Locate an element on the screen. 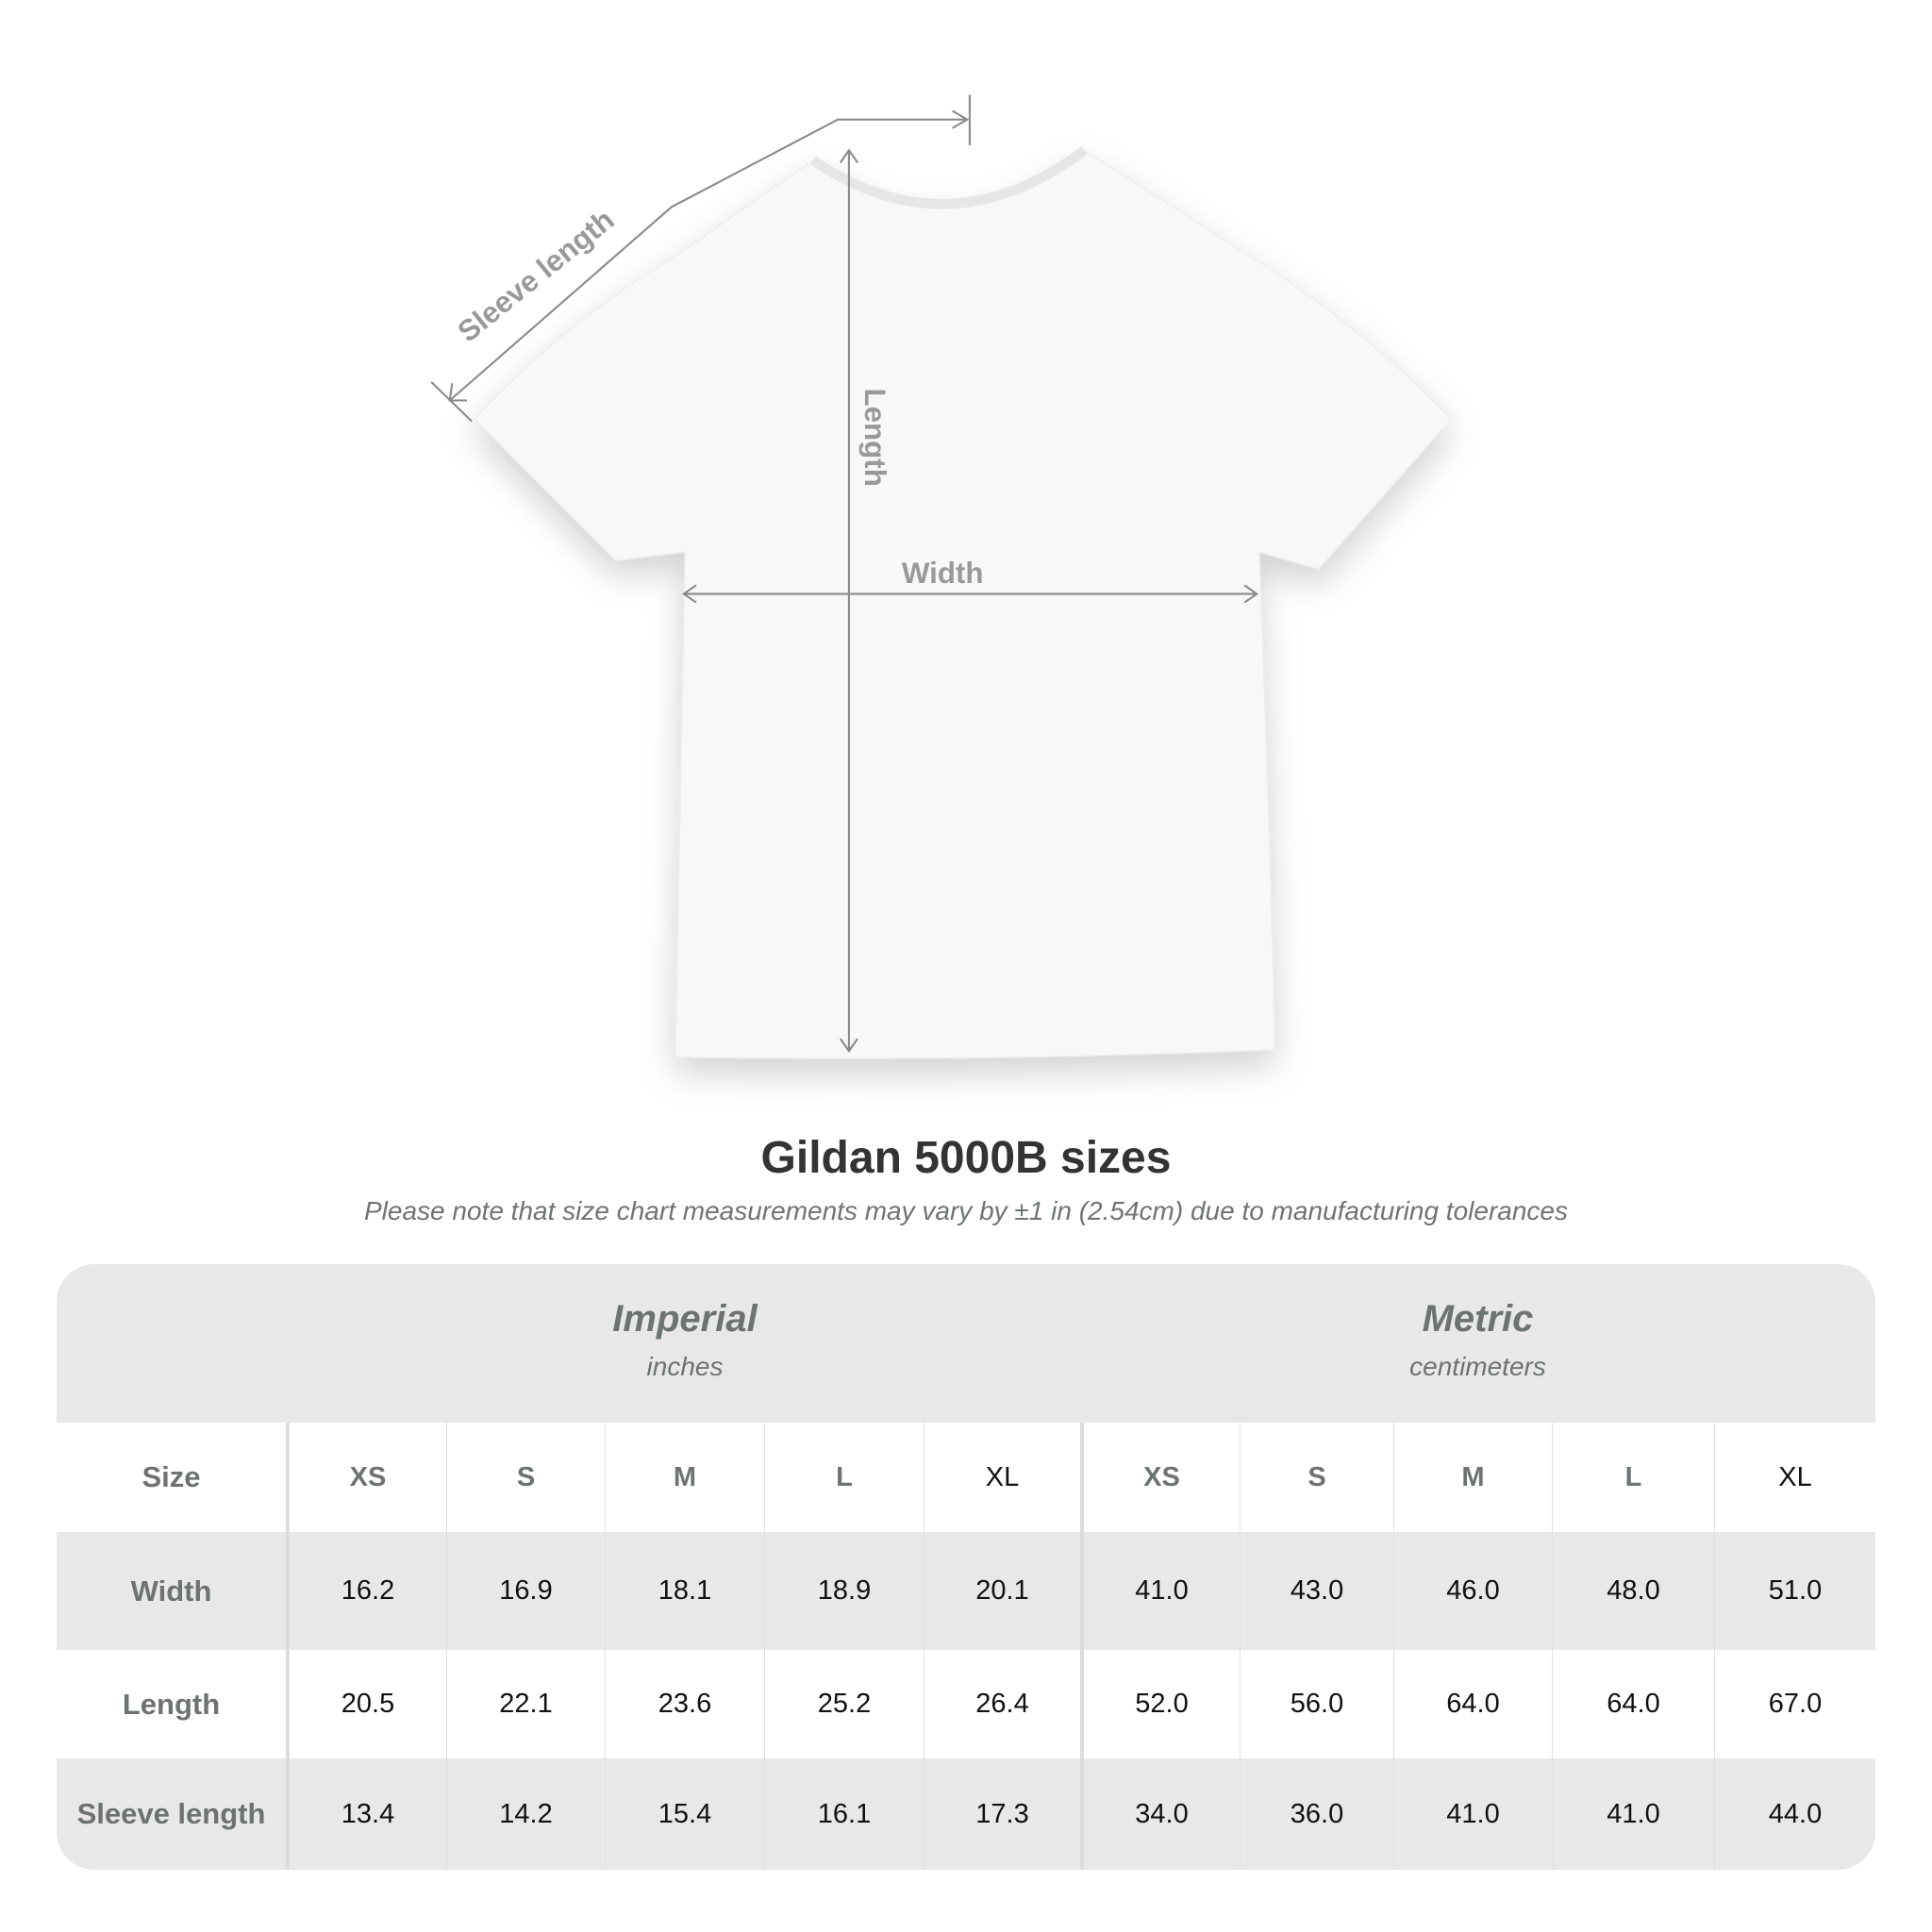 The width and height of the screenshot is (1932, 1932). value-cell: 16.2 is located at coordinates (367, 1591).